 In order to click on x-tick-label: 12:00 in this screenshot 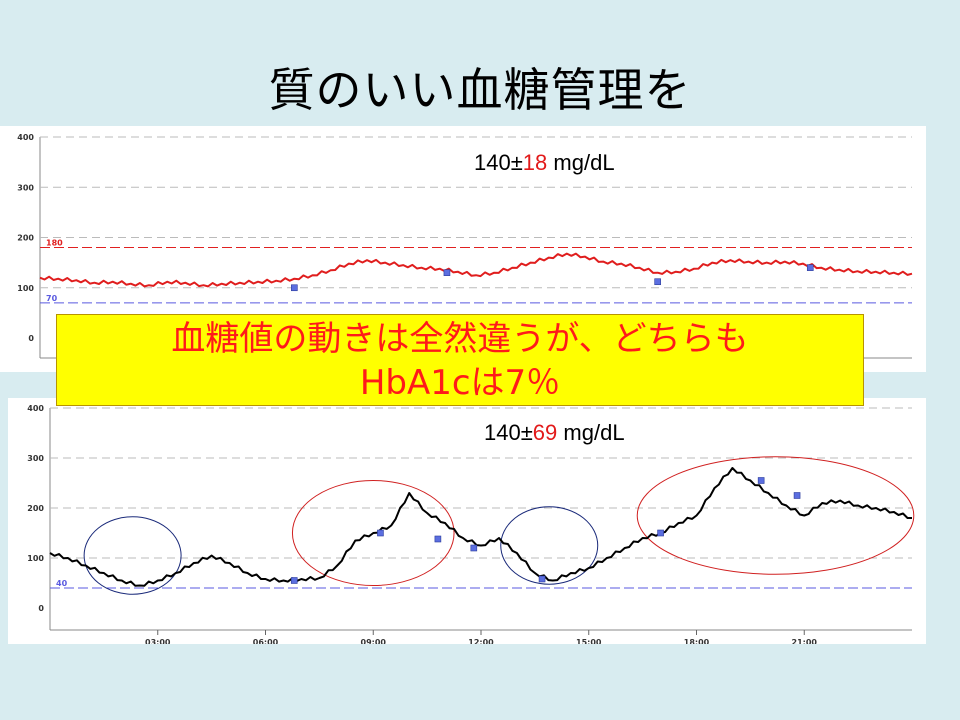, I will do `click(481, 641)`.